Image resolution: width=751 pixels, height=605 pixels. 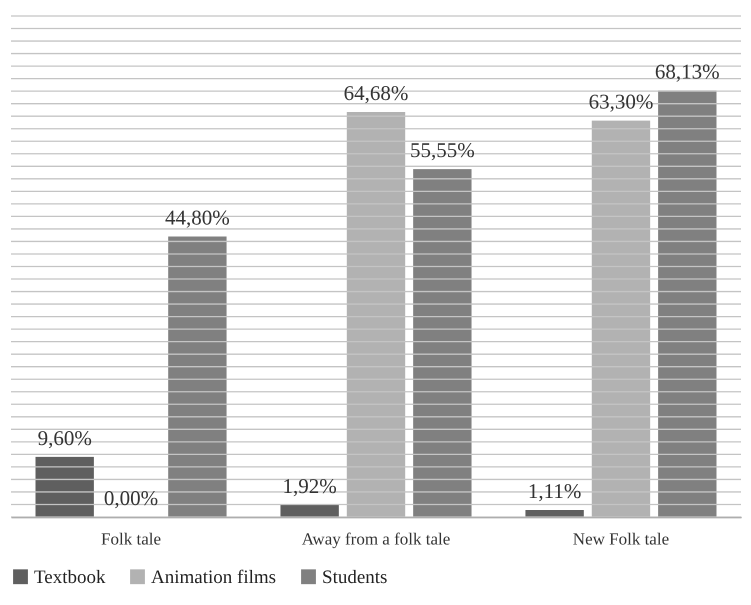 What do you see at coordinates (131, 539) in the screenshot?
I see `x-tick-label: Folk tale` at bounding box center [131, 539].